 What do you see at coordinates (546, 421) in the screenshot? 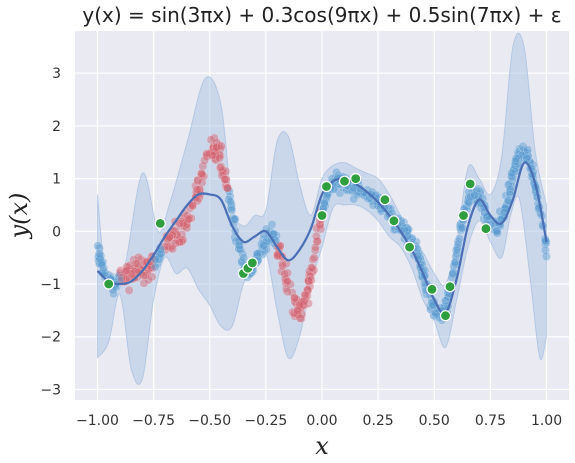
I see `x-tick-label: 1.00` at bounding box center [546, 421].